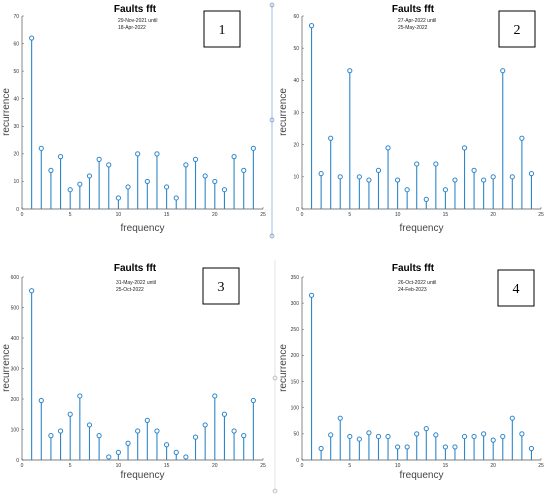  I want to click on panel-number: 1, so click(222, 30).